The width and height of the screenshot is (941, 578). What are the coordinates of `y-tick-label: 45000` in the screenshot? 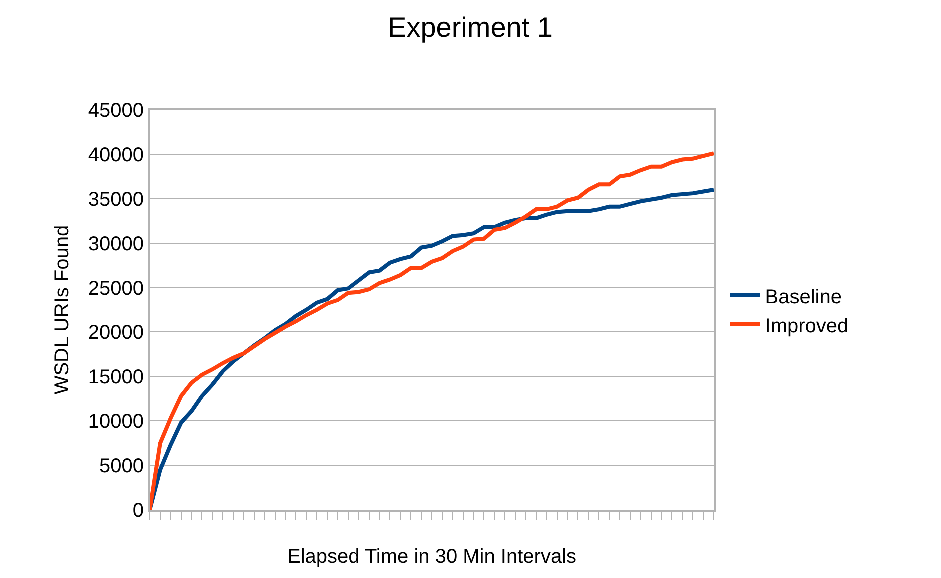 It's located at (116, 111).